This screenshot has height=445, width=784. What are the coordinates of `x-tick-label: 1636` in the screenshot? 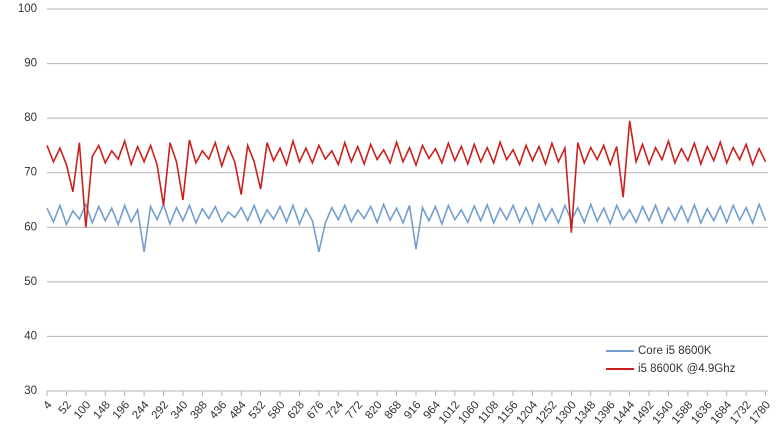 It's located at (702, 412).